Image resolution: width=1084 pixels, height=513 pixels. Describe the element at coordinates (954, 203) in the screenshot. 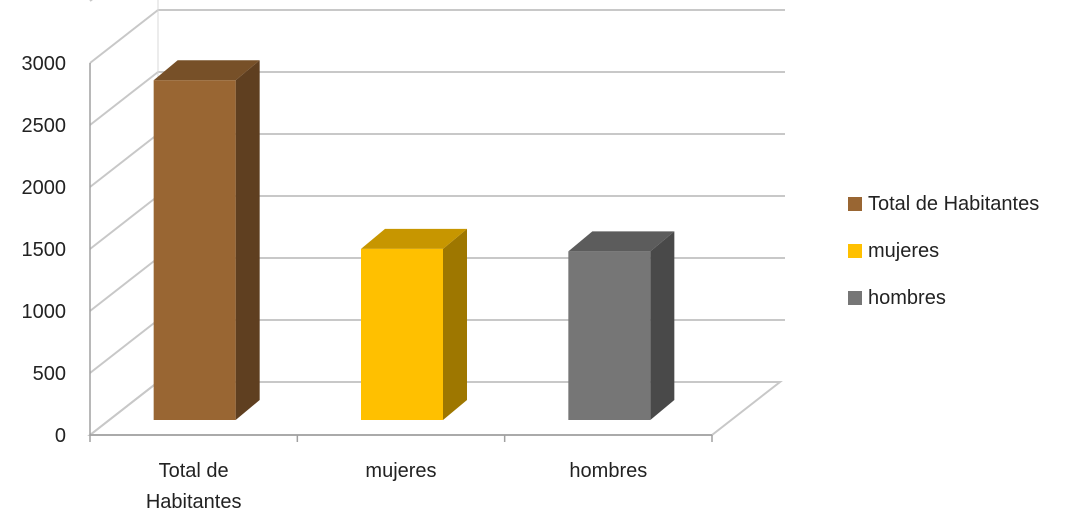

I see `legend-label-total: Total de Habitantes` at that location.